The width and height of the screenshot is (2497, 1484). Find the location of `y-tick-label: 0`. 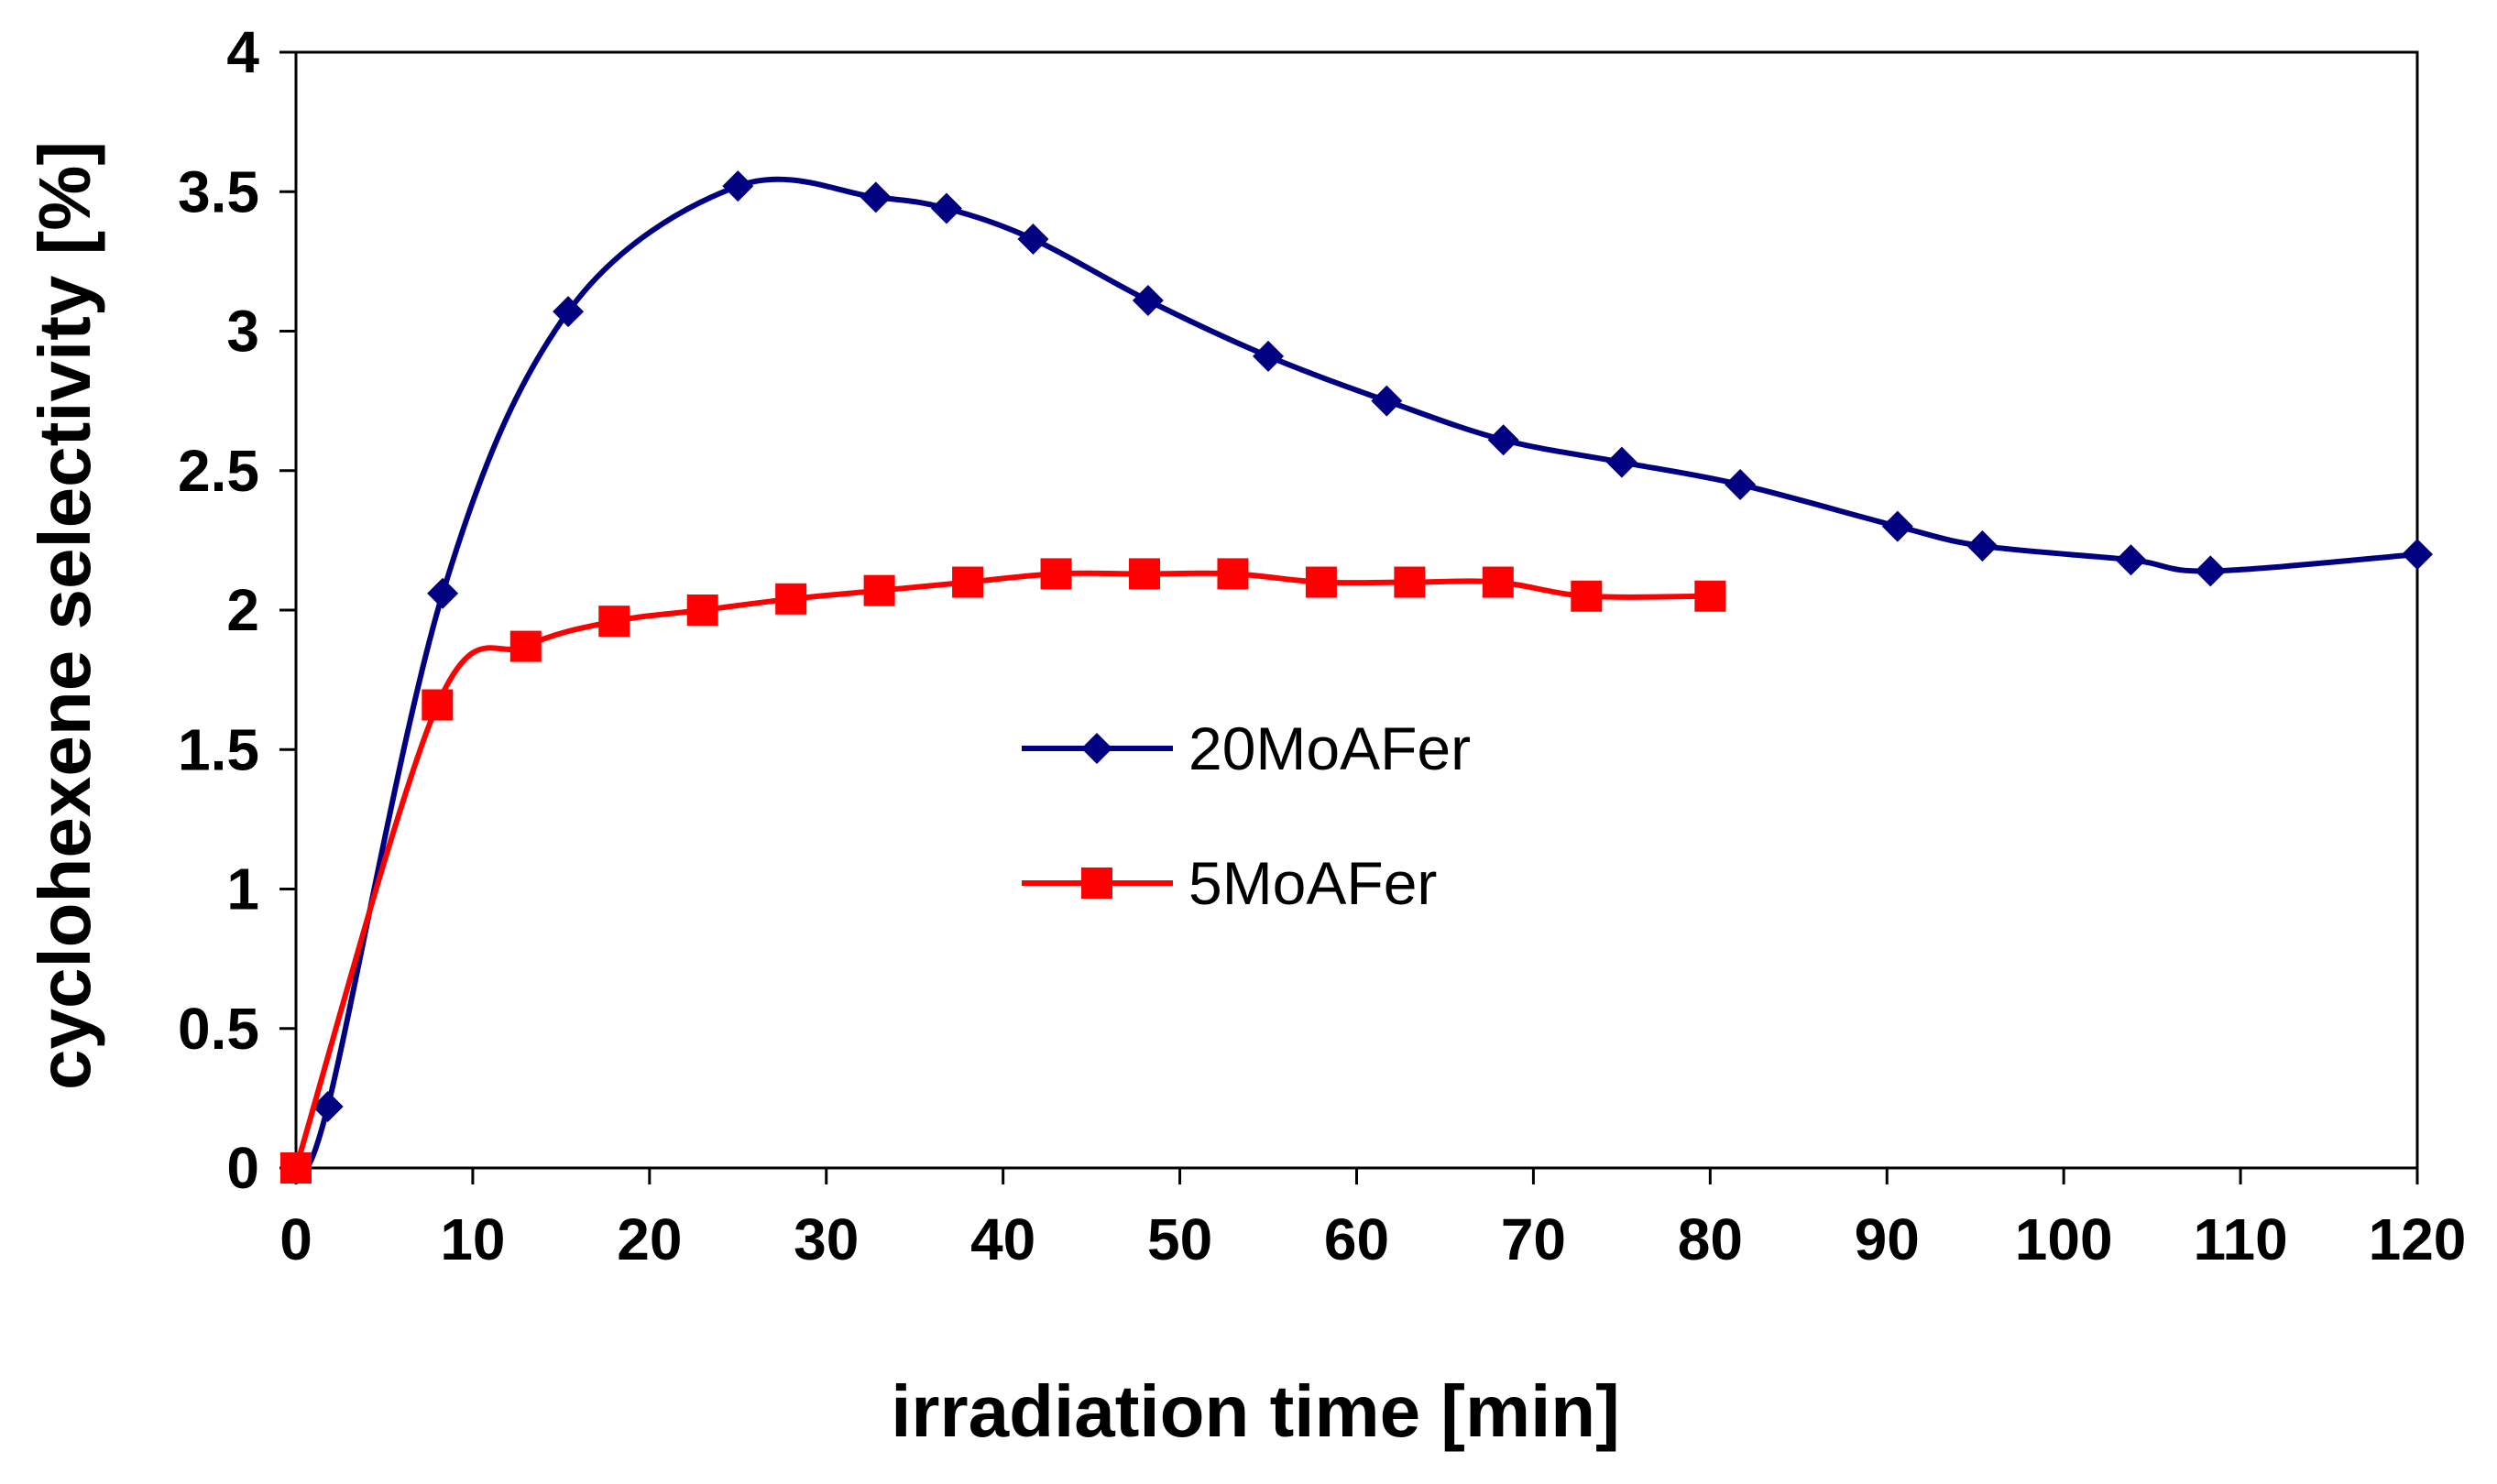

y-tick-label: 0 is located at coordinates (243, 1168).